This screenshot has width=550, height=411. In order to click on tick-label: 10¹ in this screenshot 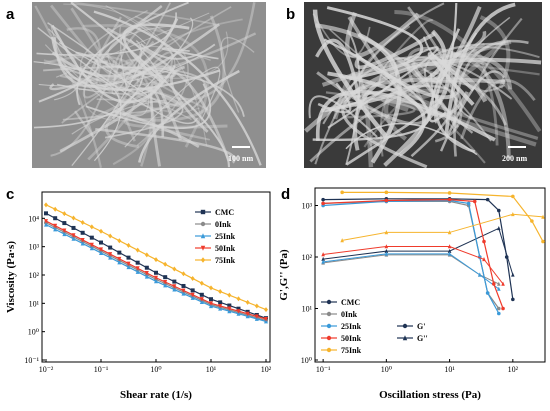, I will do `click(307, 309)`.